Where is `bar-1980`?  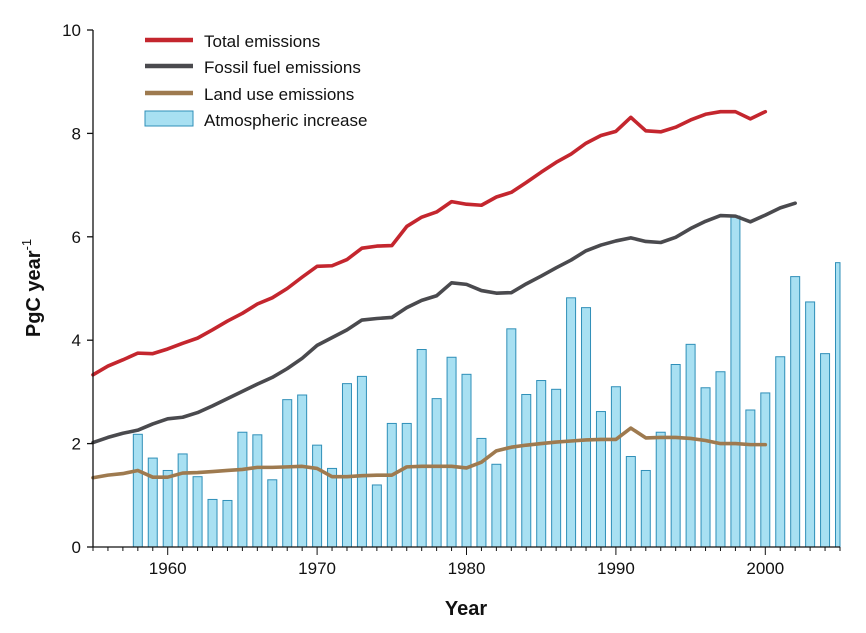 bar-1980 is located at coordinates (466, 460).